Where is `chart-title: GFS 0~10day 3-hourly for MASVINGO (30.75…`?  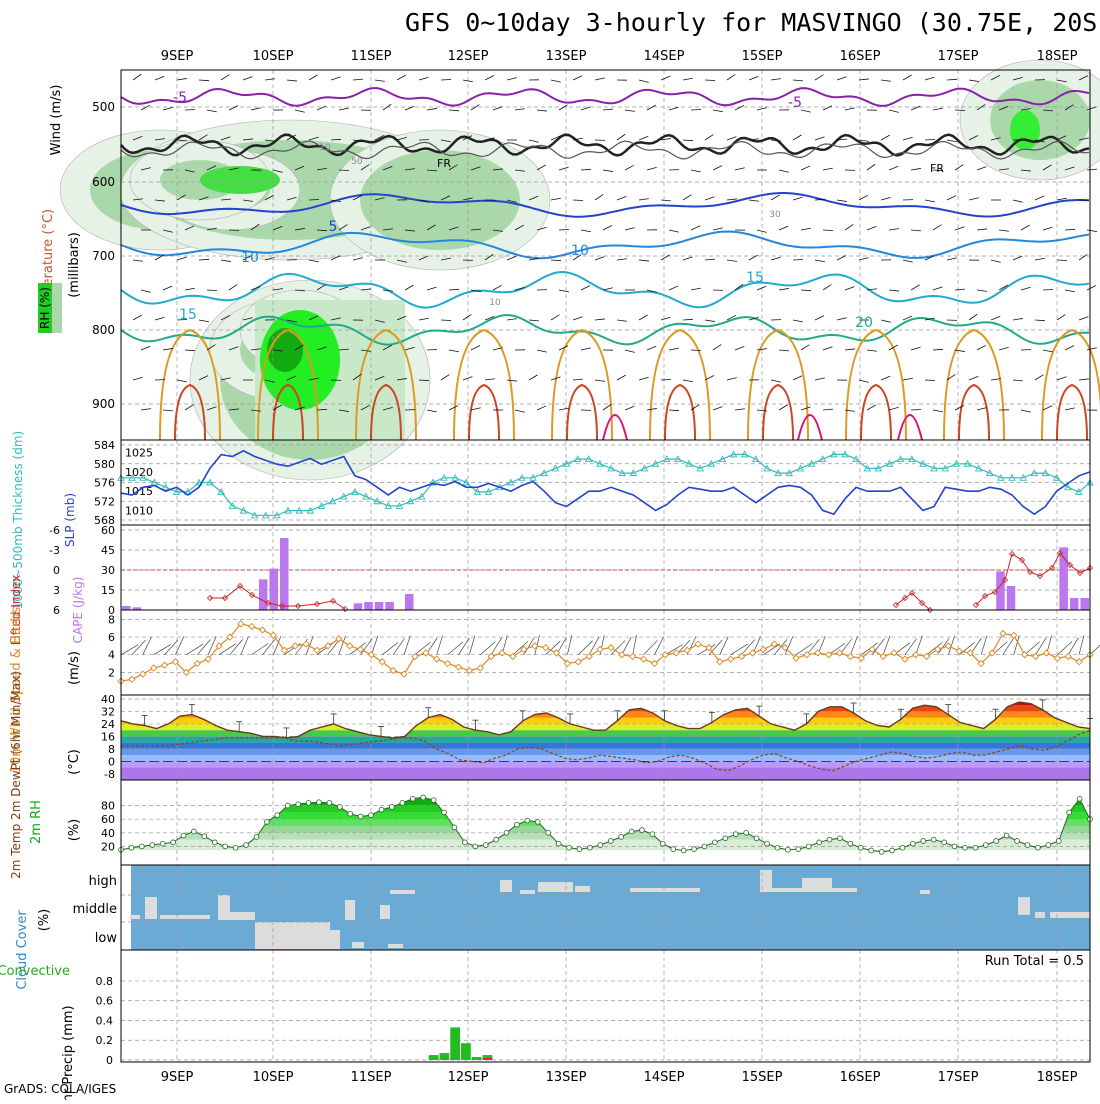 chart-title: GFS 0~10day 3-hourly for MASVINGO (30.75… is located at coordinates (752, 22).